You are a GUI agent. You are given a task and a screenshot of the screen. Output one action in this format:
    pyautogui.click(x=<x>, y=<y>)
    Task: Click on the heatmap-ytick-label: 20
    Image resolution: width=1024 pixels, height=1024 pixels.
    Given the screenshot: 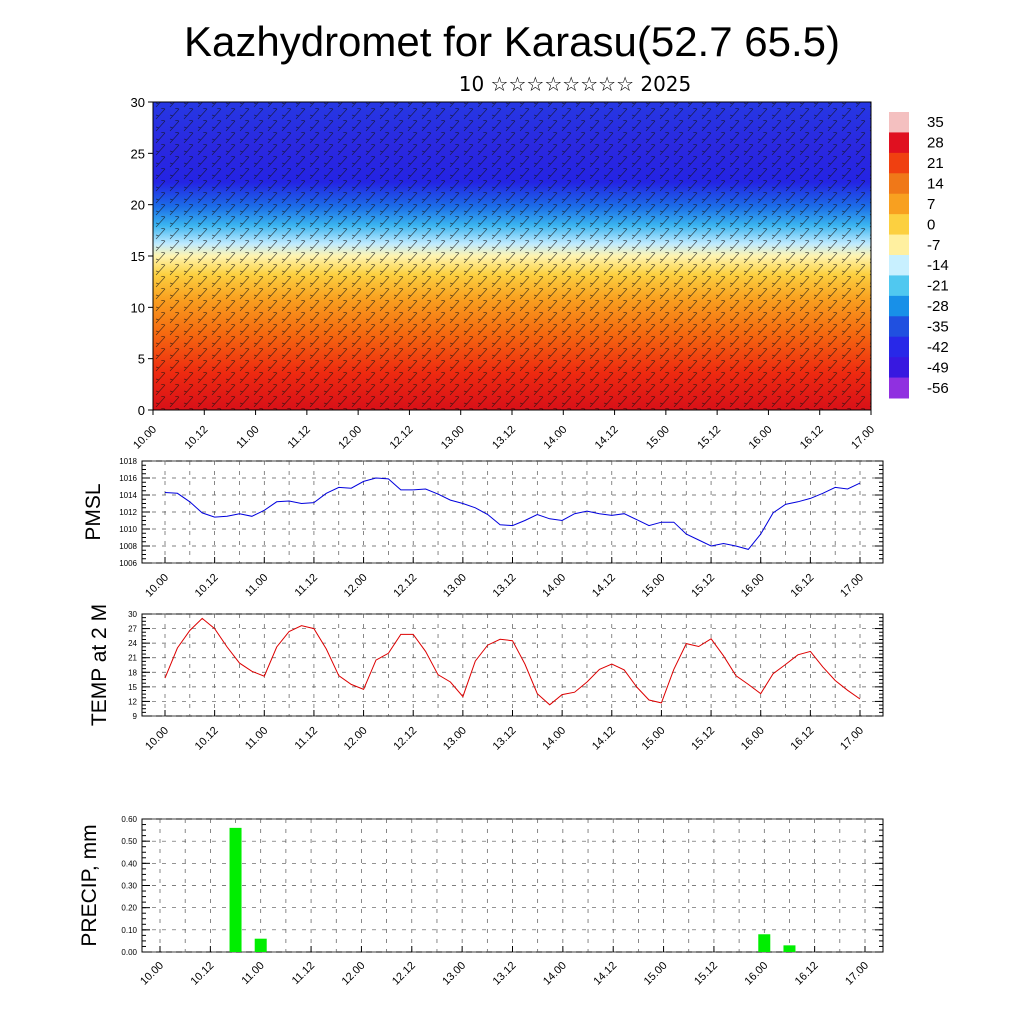 What is the action you would take?
    pyautogui.click(x=138, y=205)
    